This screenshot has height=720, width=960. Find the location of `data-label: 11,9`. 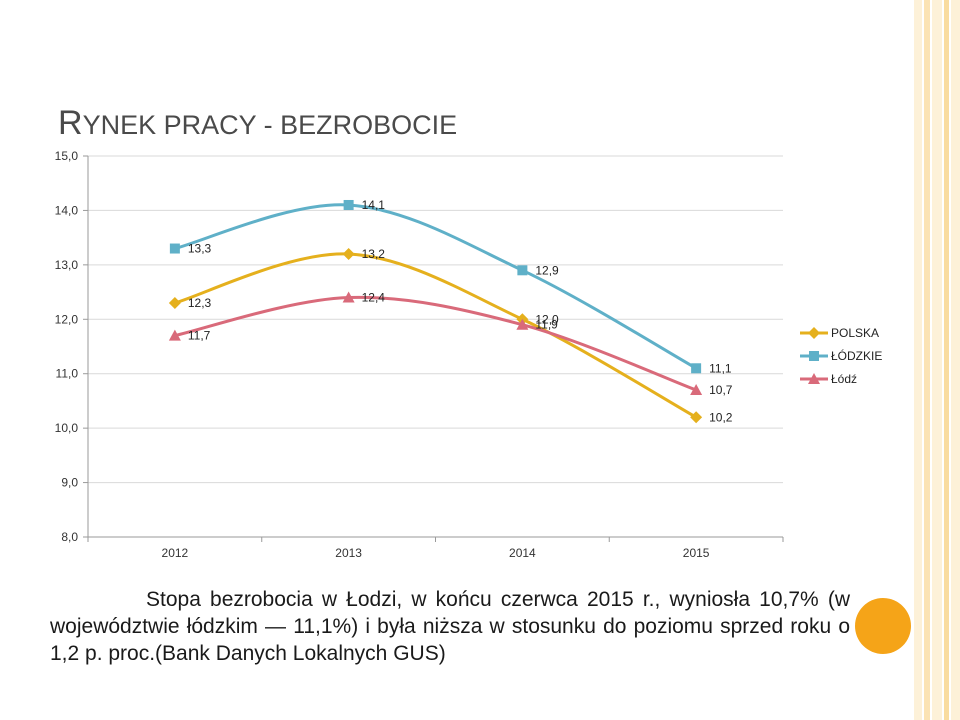

data-label: 11,9 is located at coordinates (546, 325).